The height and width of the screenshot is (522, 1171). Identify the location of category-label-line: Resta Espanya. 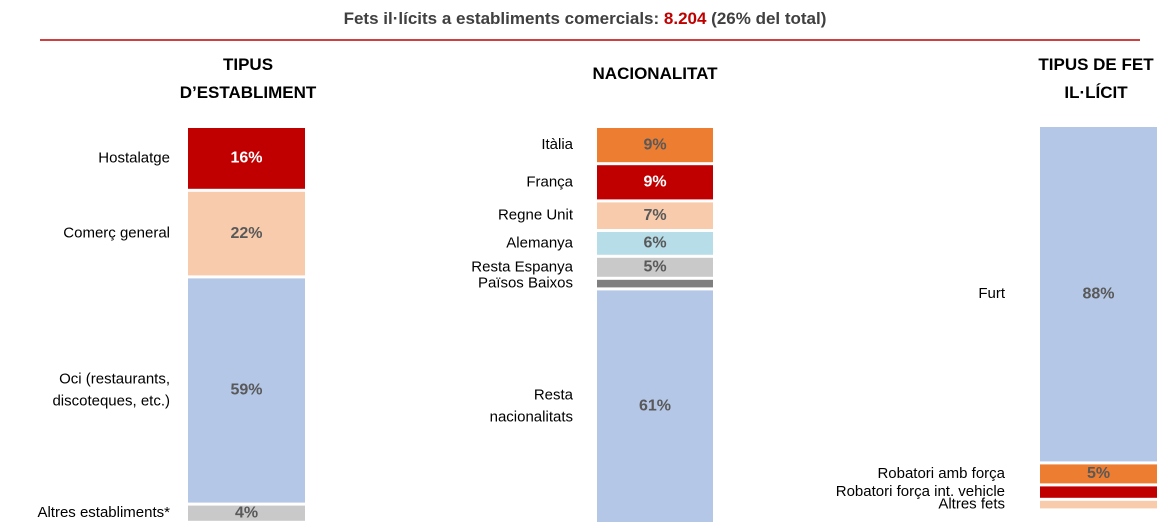
(522, 266).